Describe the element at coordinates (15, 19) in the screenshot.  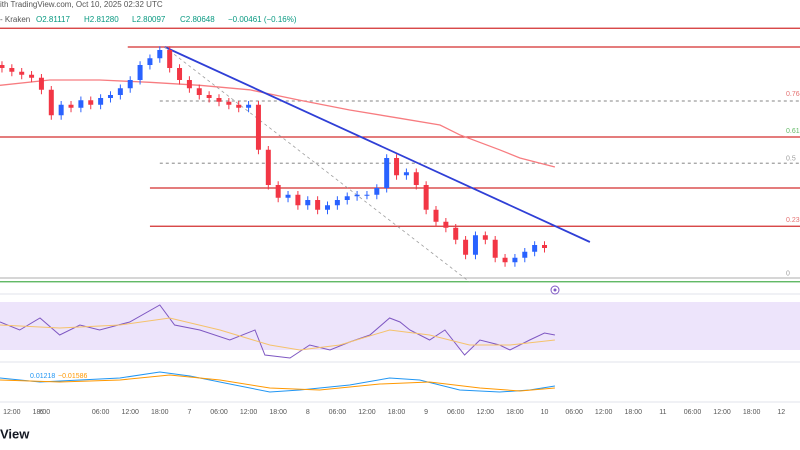
I see `header-exchange: - Kraken` at that location.